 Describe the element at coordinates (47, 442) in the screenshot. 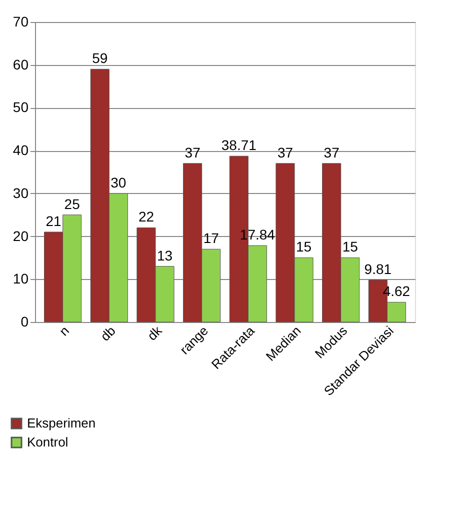

I see `legend-label: Kontrol` at that location.